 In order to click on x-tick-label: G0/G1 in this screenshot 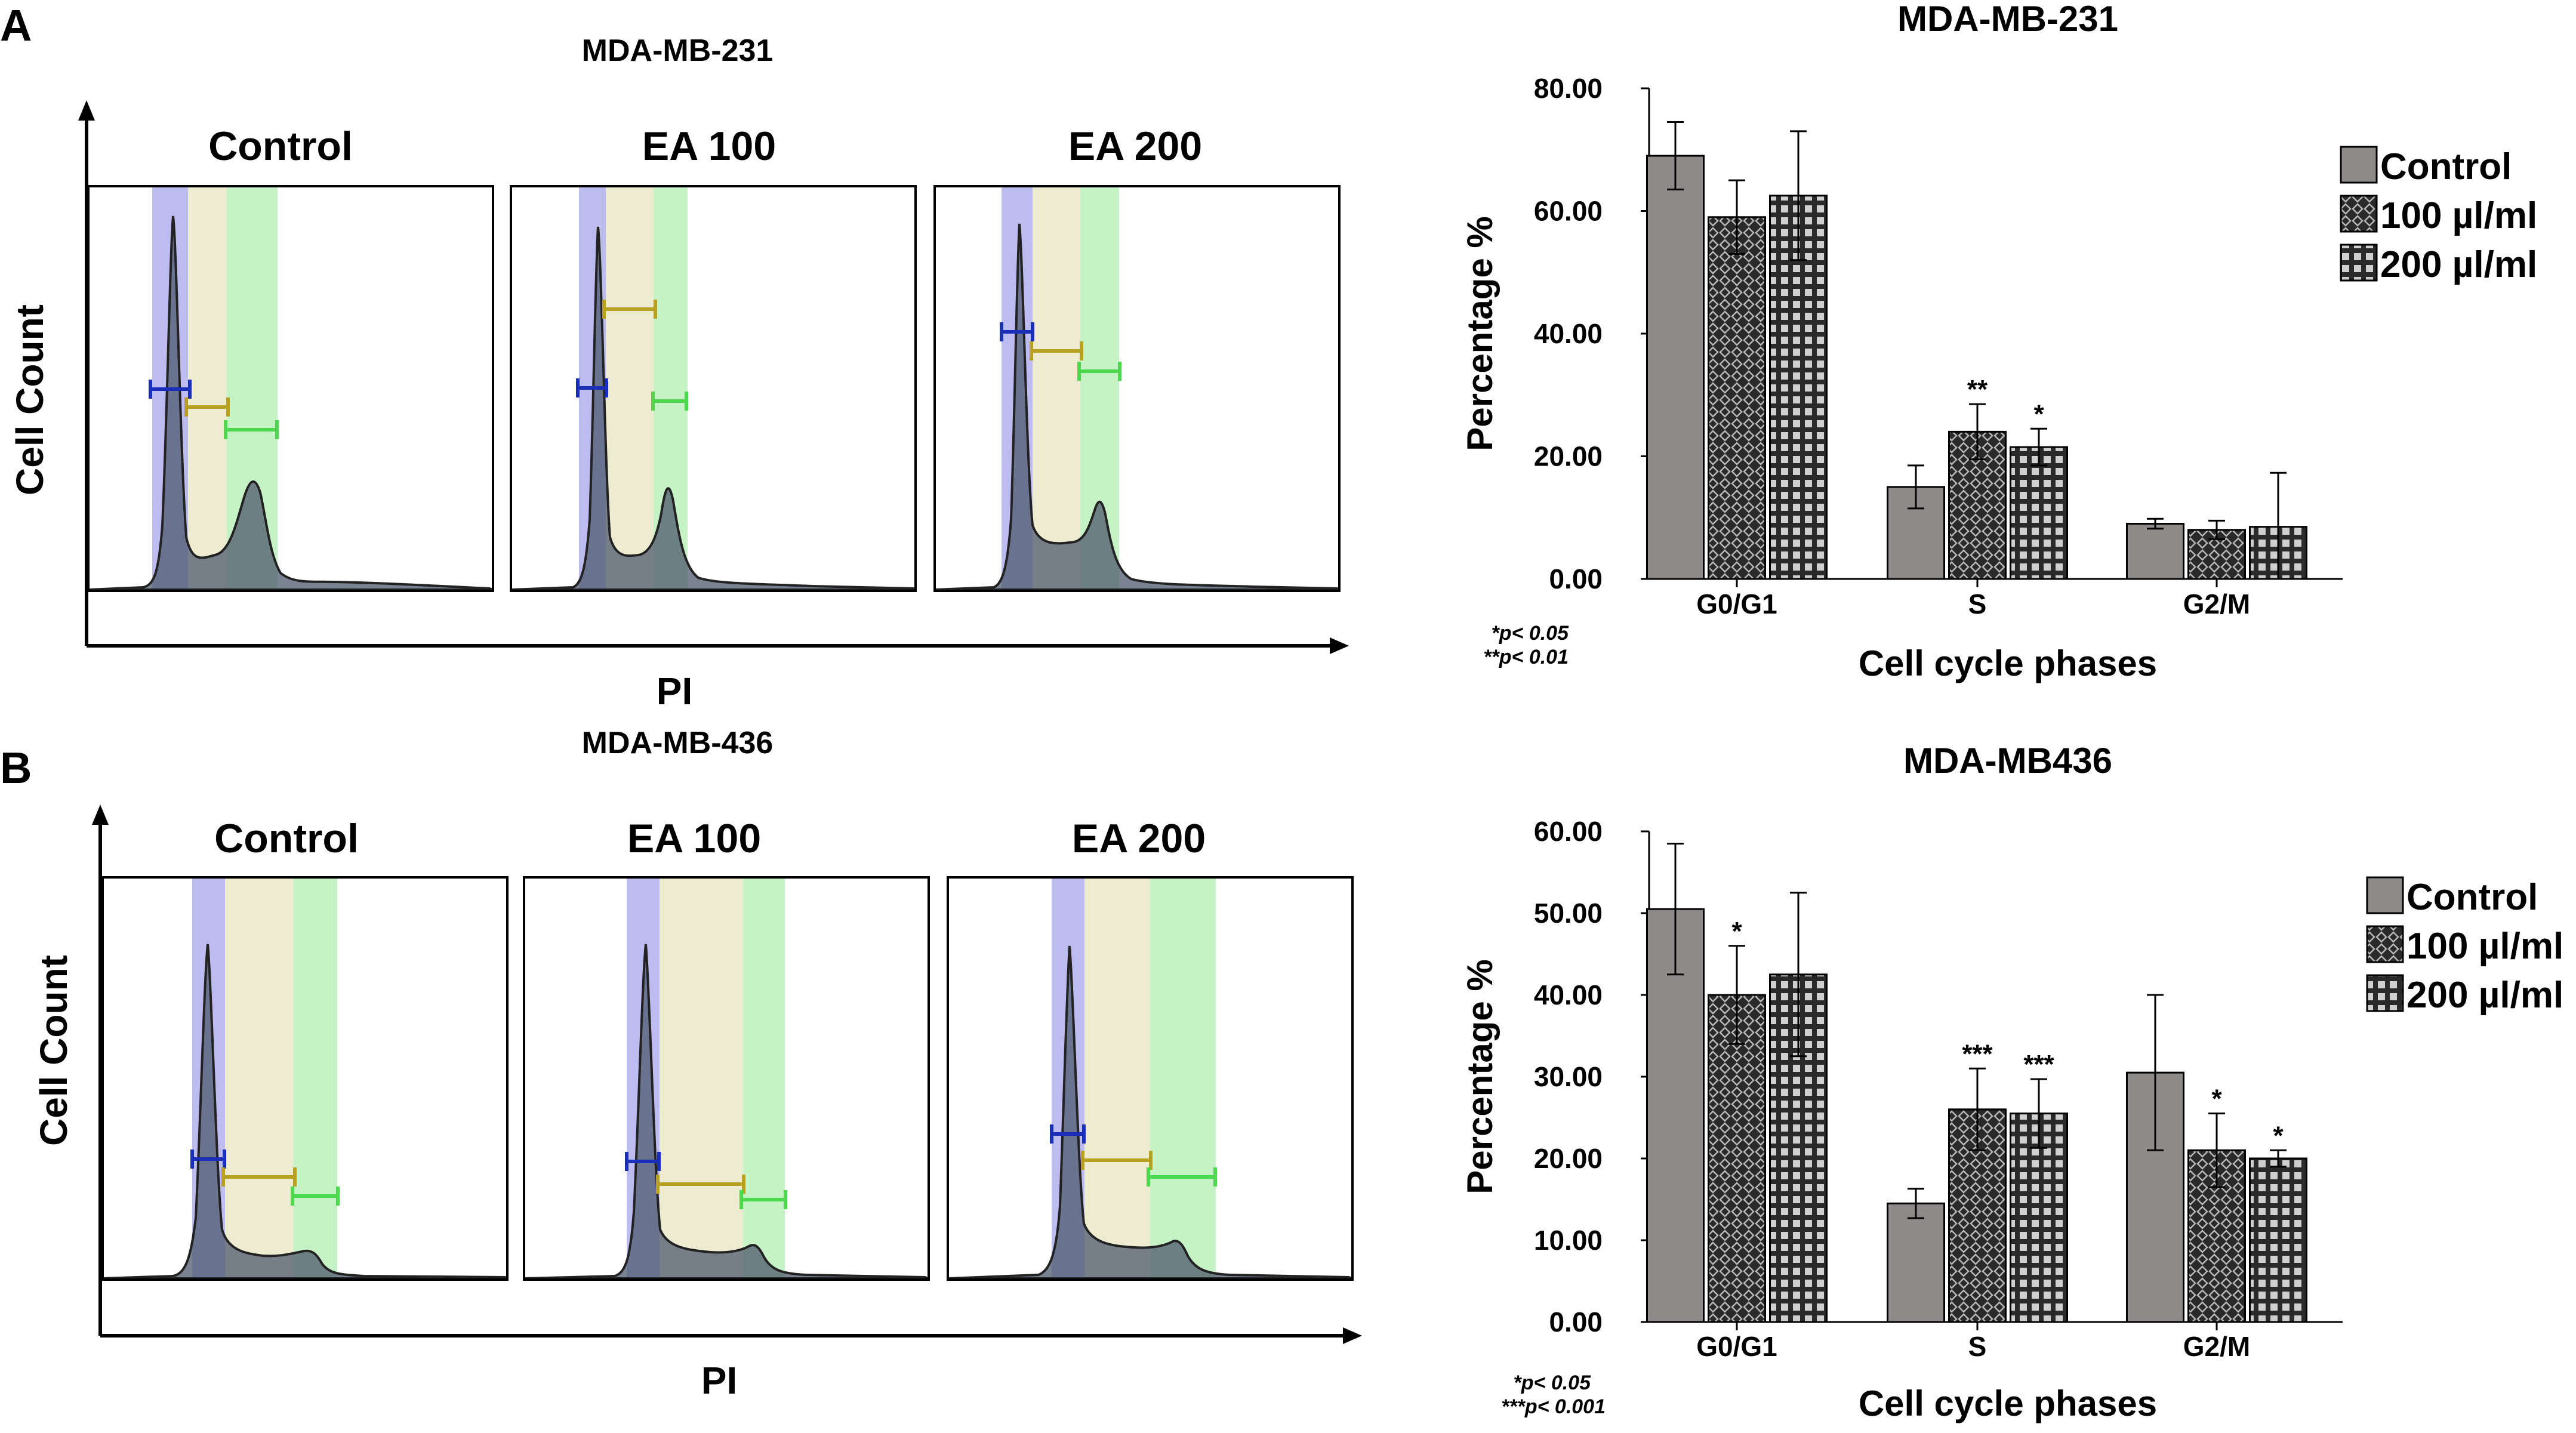, I will do `click(1736, 604)`.